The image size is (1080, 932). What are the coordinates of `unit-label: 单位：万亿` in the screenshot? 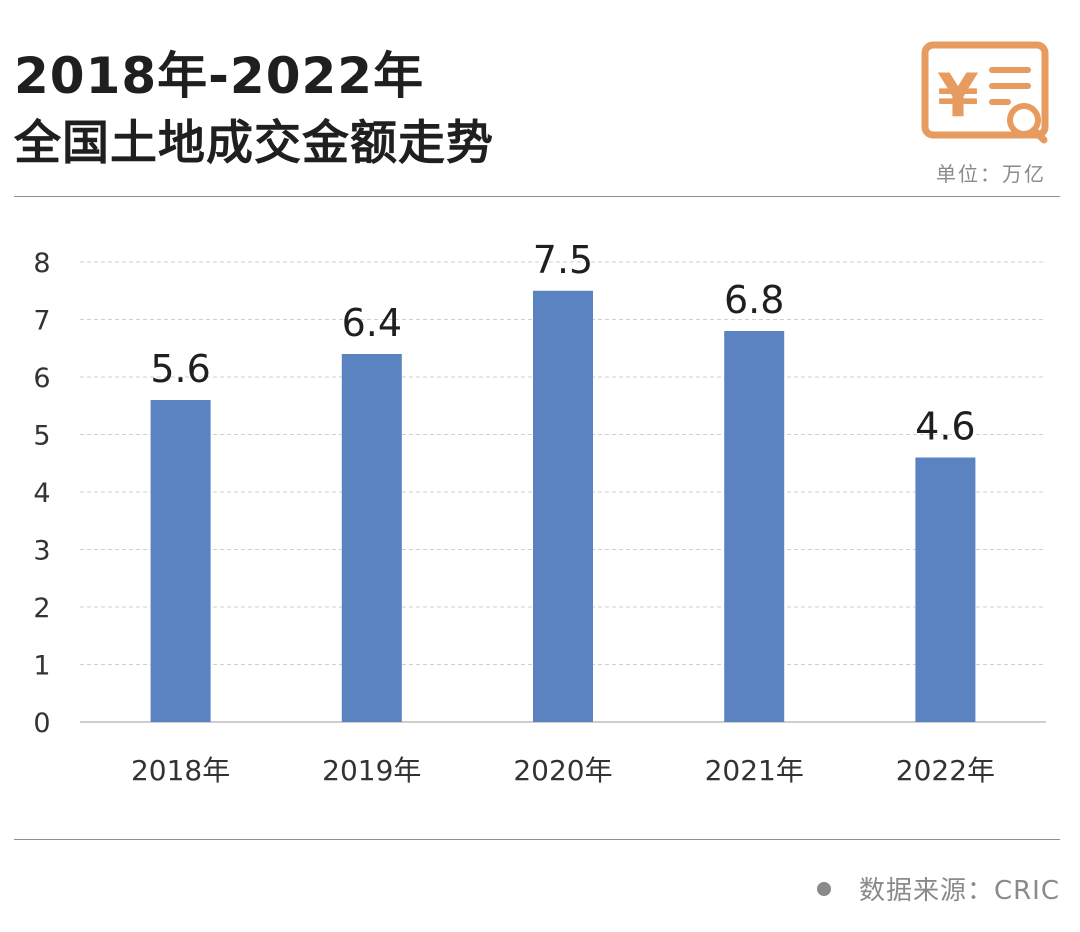 It's located at (991, 174).